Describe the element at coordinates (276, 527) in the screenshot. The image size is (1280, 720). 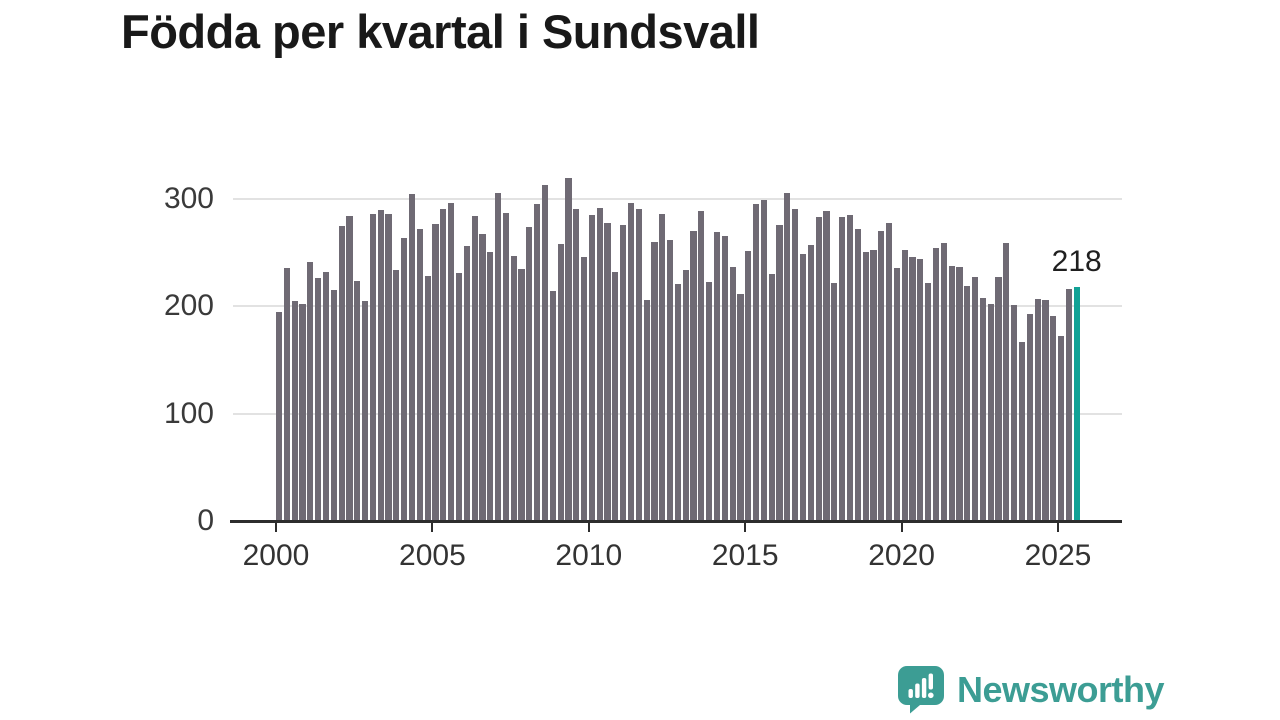
I see `x-tick-2000` at that location.